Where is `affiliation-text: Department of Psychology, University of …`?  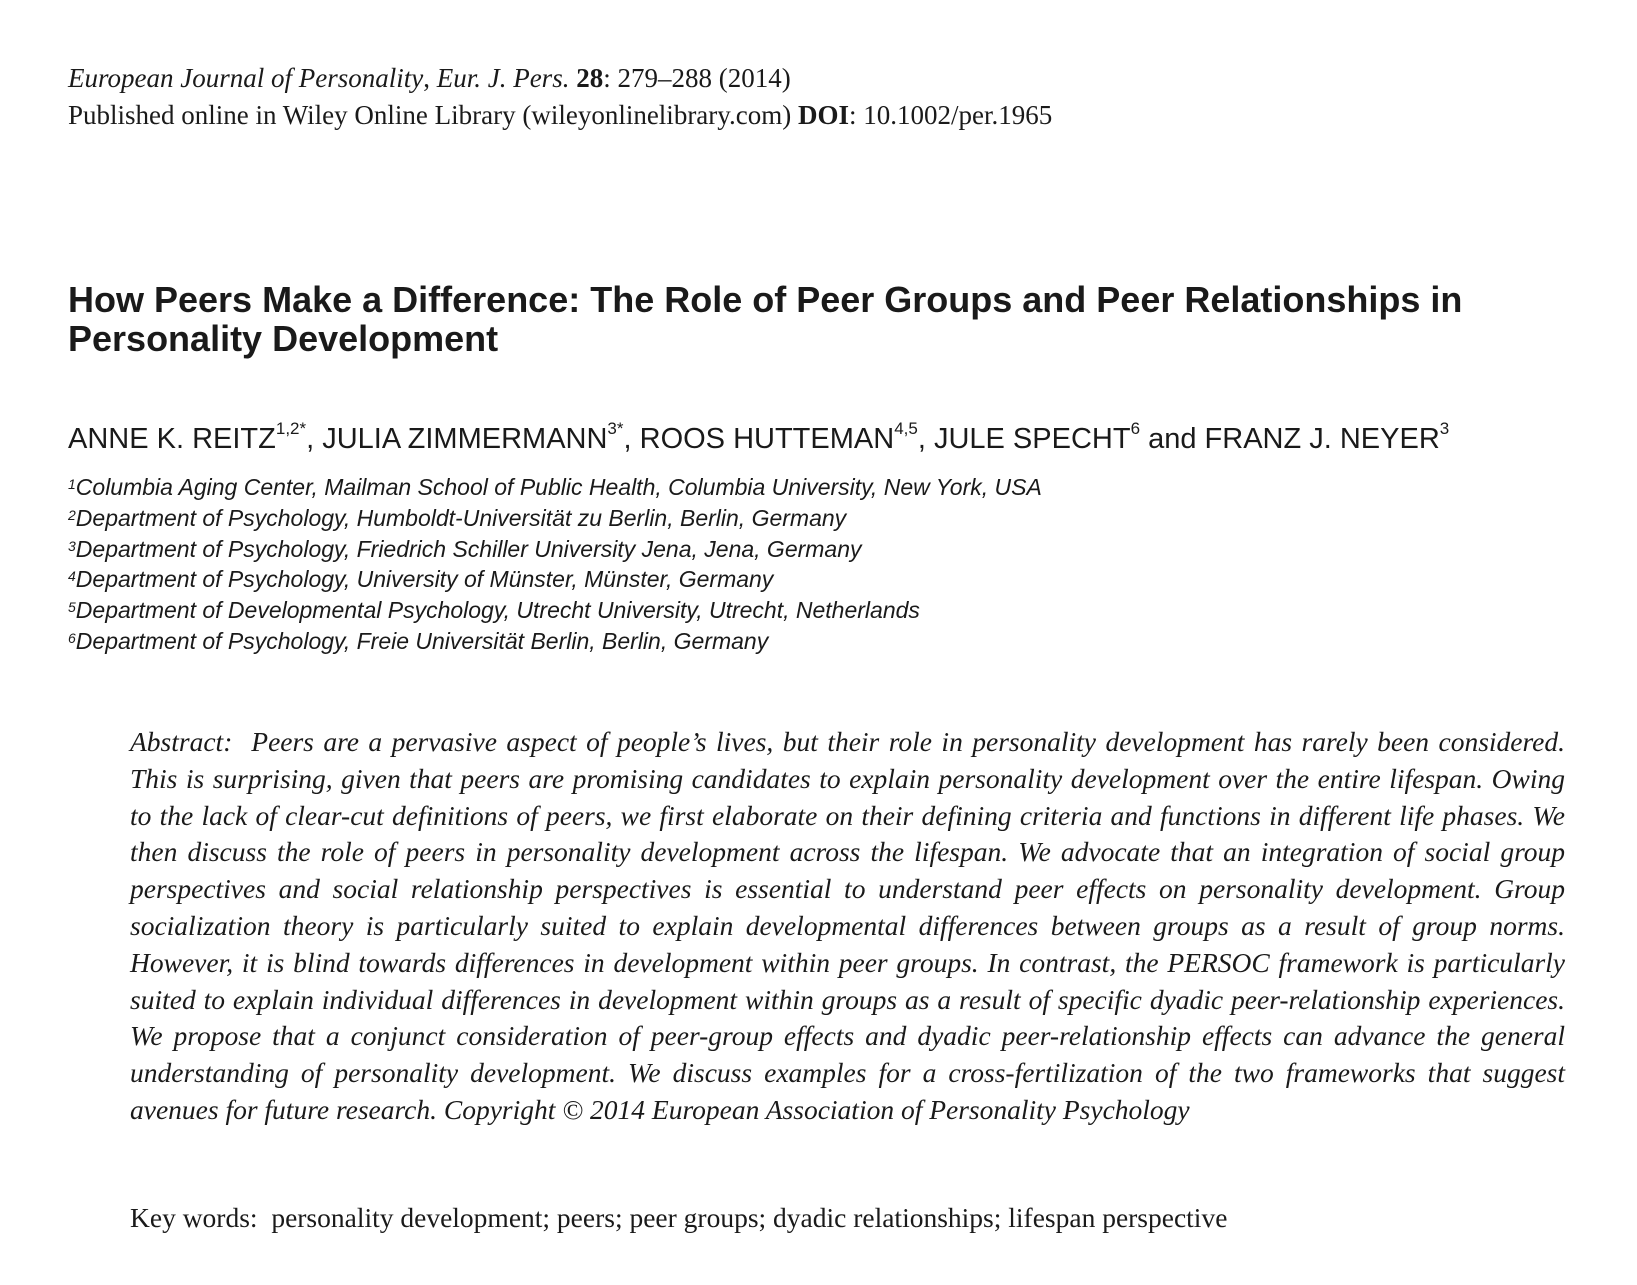 affiliation-text: Department of Psychology, University of … is located at coordinates (424, 579).